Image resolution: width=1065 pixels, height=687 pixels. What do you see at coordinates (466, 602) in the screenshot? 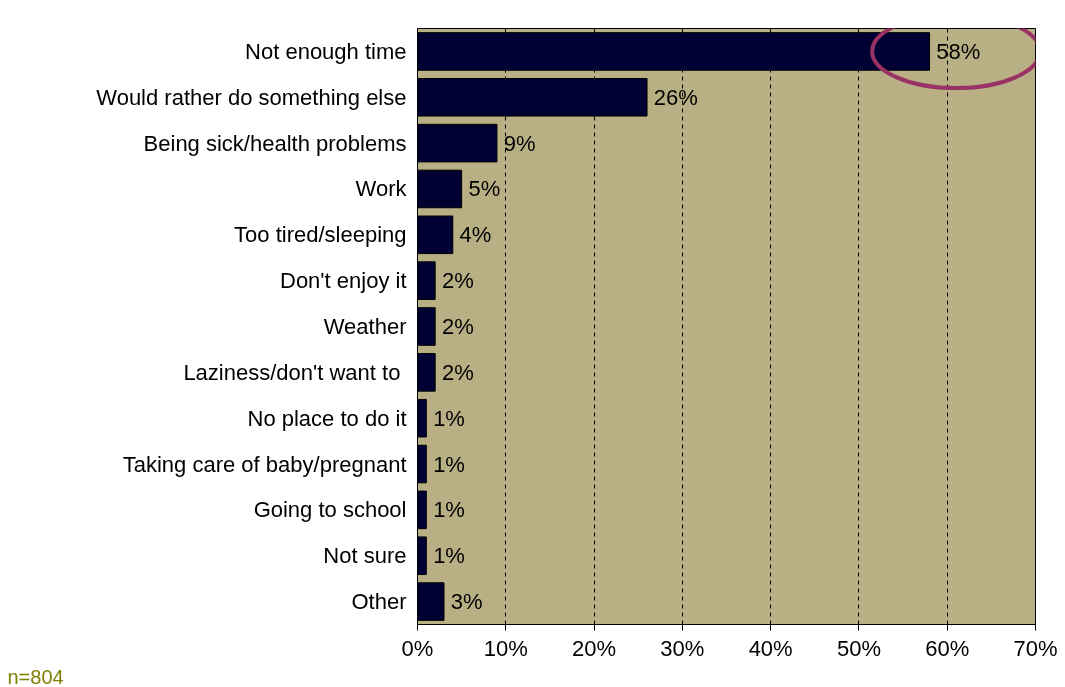
I see `data-label: 3%` at bounding box center [466, 602].